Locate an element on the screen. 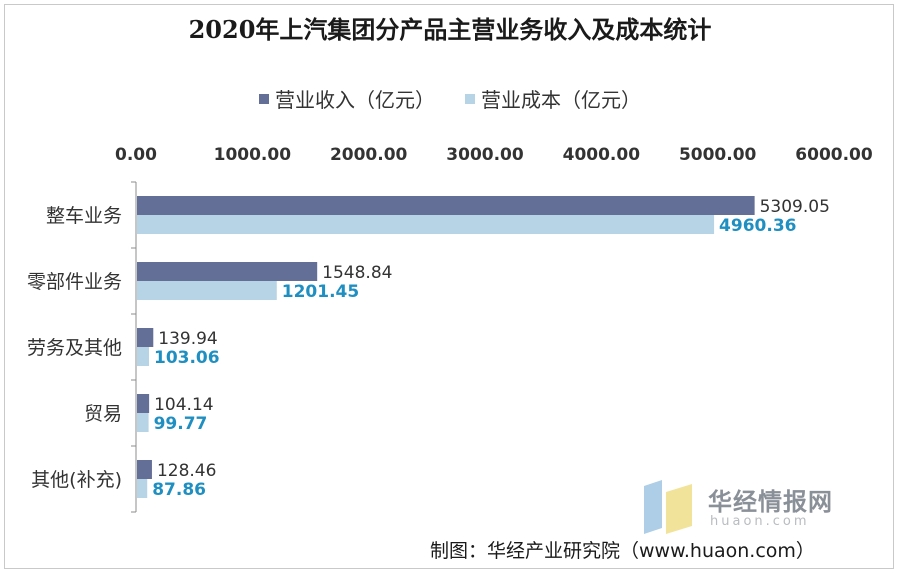 Image resolution: width=900 pixels, height=574 pixels. logo-icon is located at coordinates (668, 507).